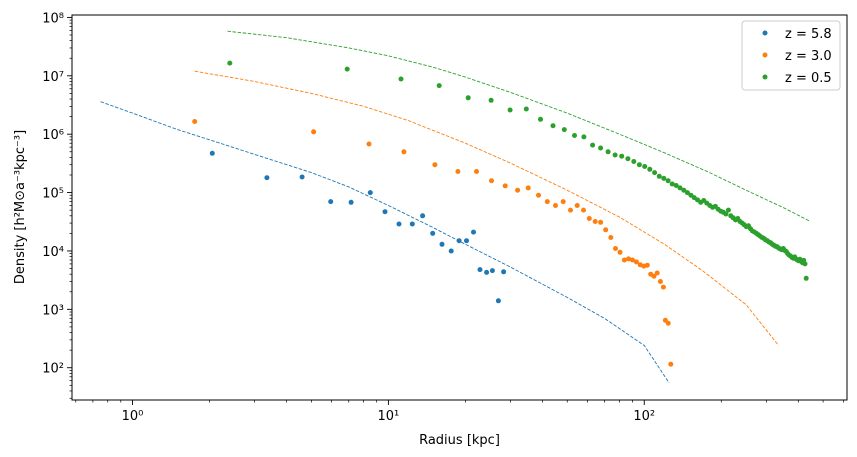 This screenshot has height=457, width=857. I want to click on x-tick-label: 10⁰, so click(133, 416).